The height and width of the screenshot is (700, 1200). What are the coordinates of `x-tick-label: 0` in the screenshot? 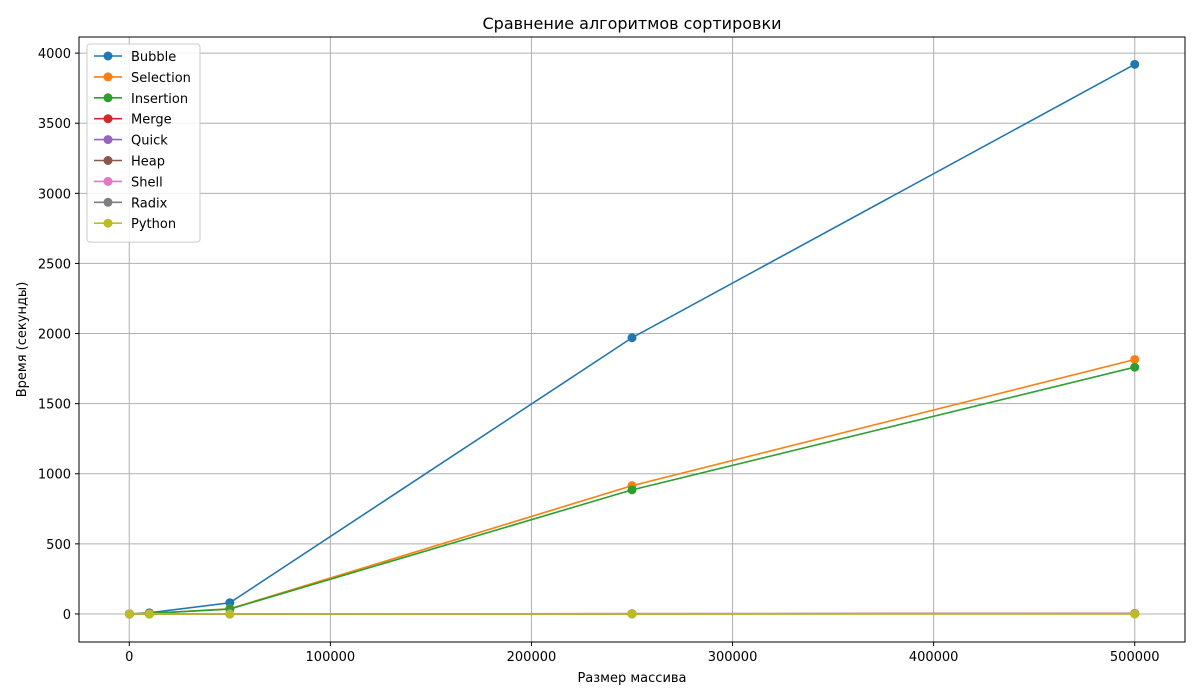 It's located at (129, 657).